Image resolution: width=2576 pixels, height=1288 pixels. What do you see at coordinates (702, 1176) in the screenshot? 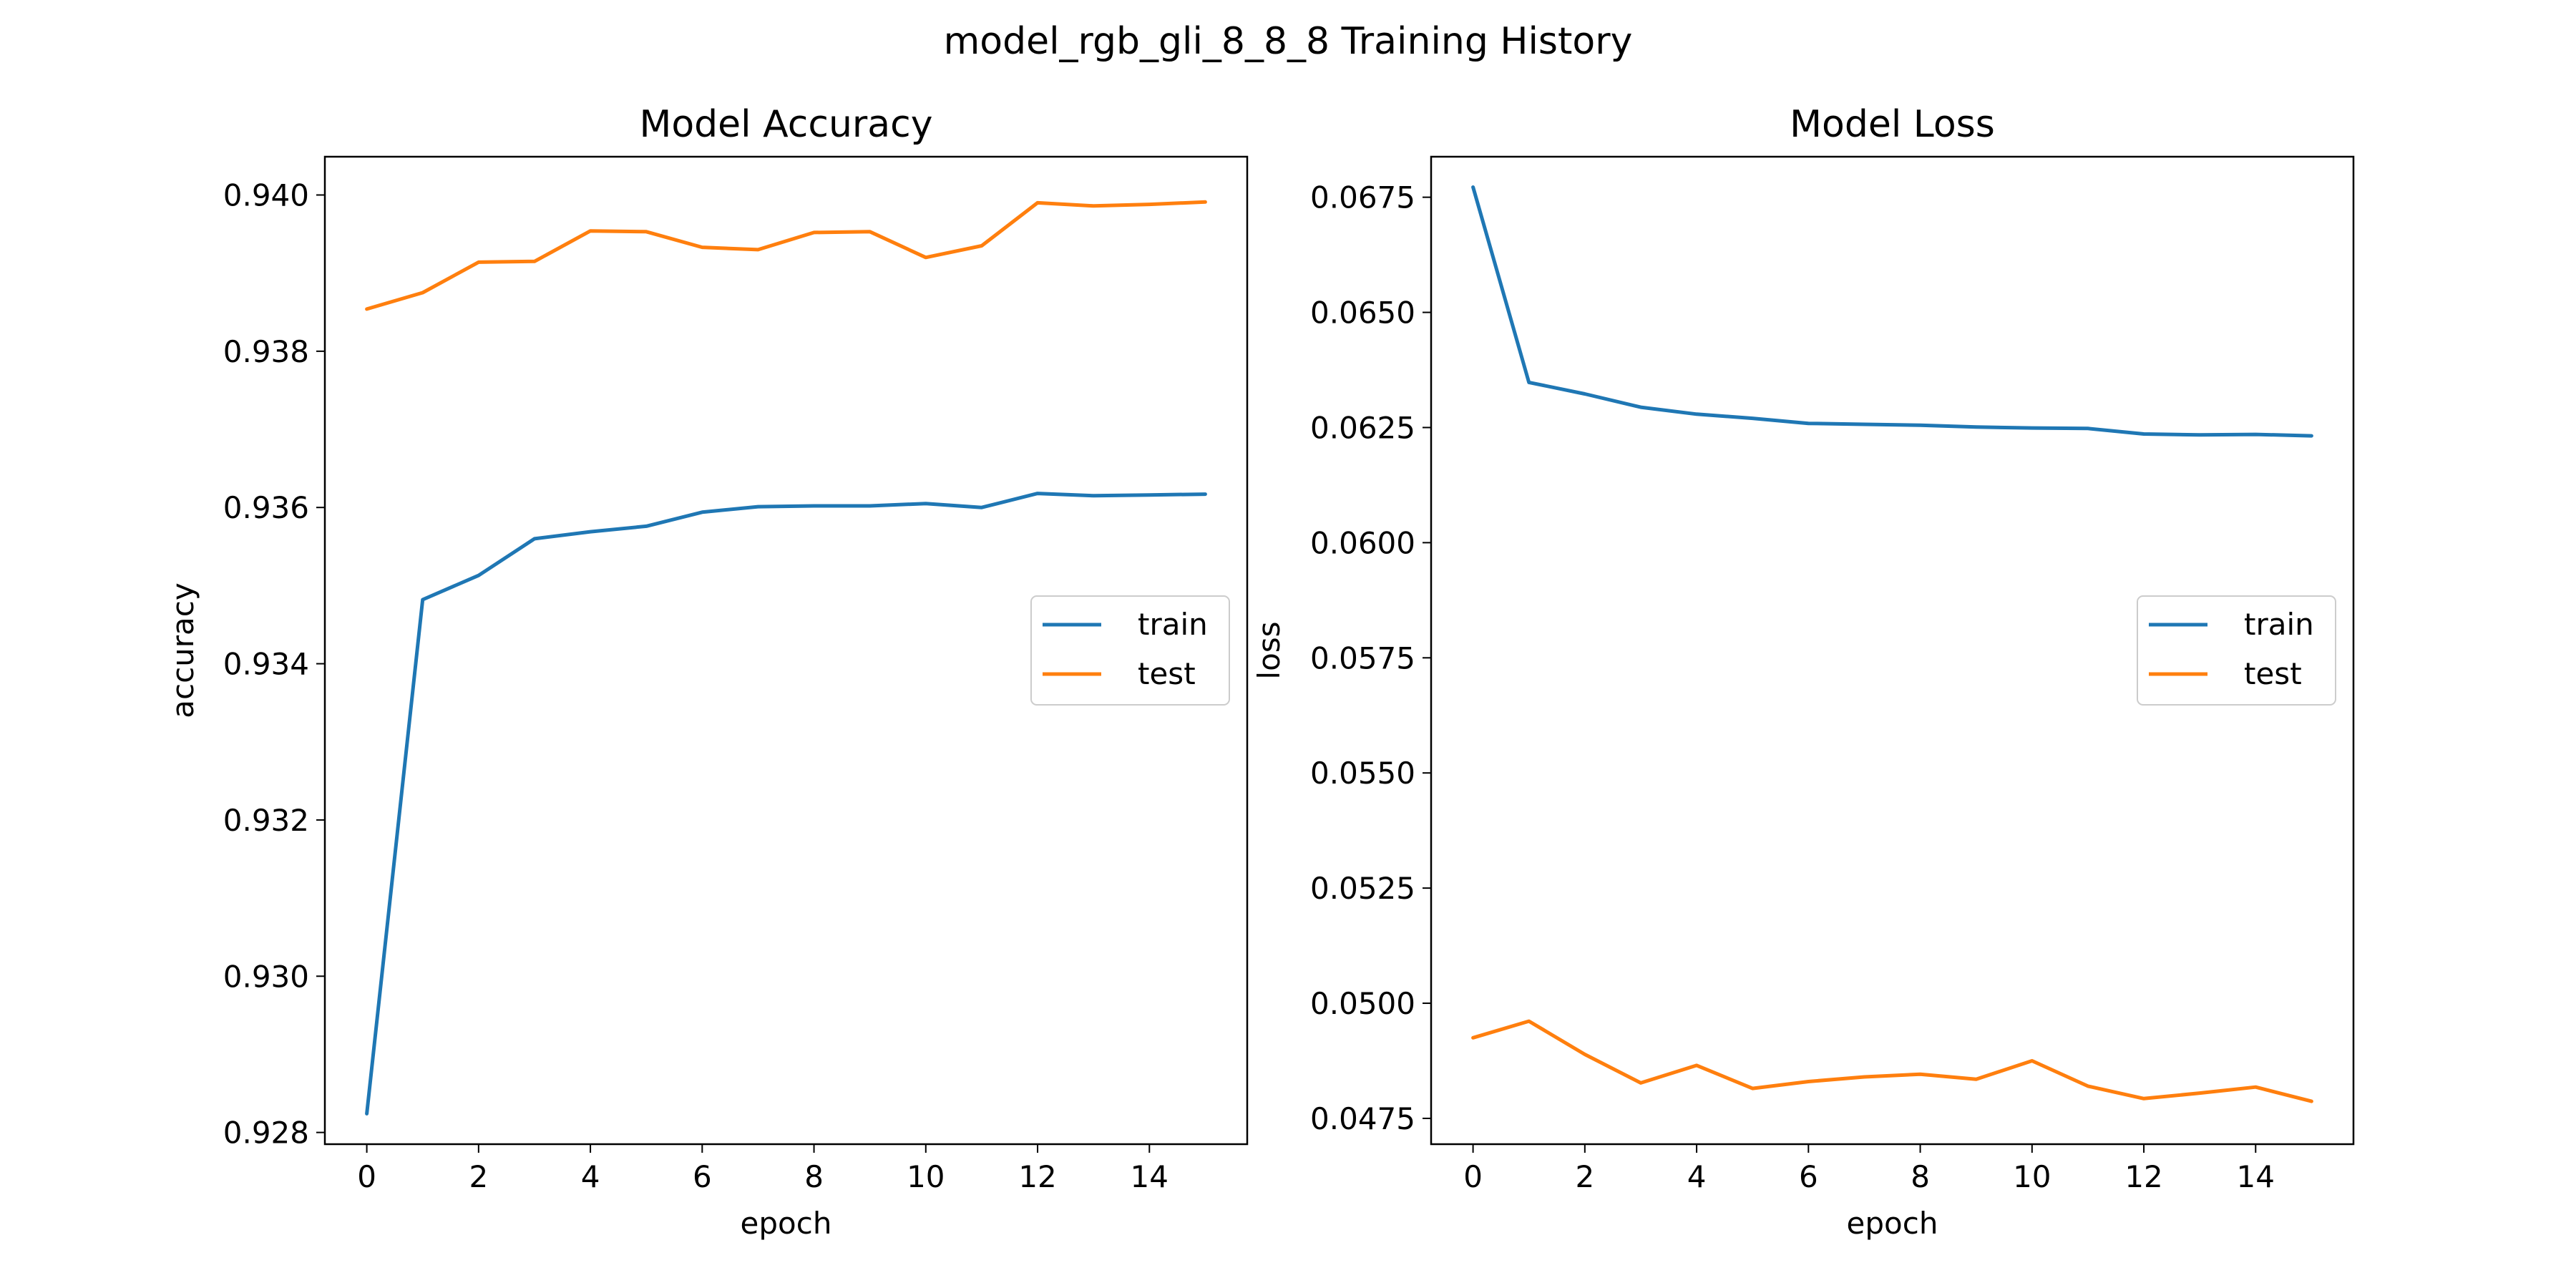
I see `chart-1-x-tick-label: 6` at bounding box center [702, 1176].